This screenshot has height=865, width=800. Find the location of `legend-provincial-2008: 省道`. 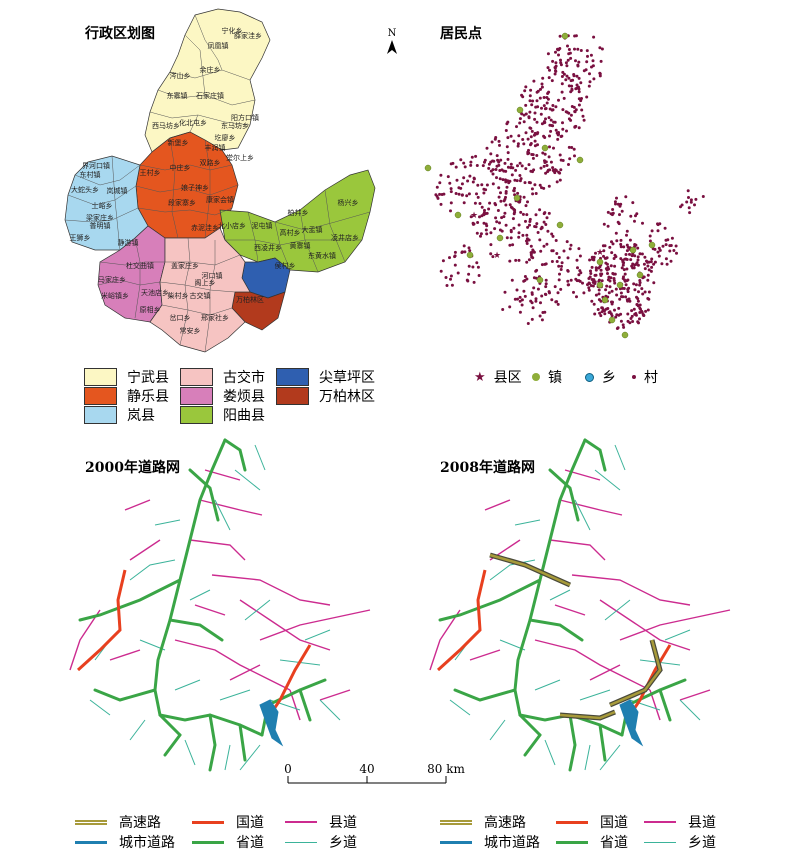

legend-provincial-2008: 省道 is located at coordinates (592, 842).